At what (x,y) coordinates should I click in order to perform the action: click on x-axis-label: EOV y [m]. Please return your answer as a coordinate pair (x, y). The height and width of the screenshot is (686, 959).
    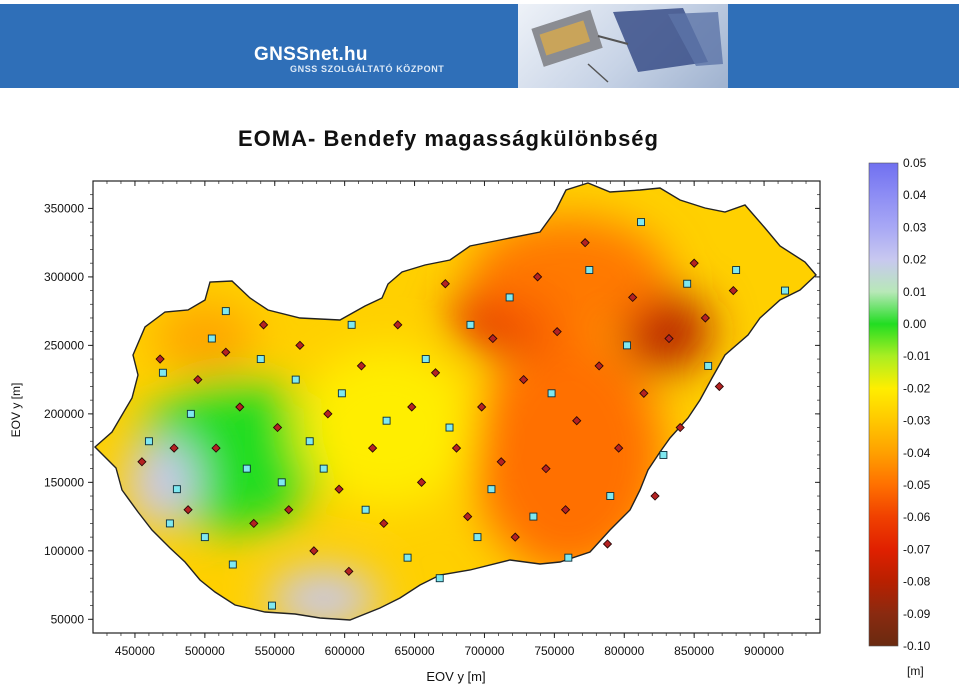
    Looking at the image, I should click on (455, 676).